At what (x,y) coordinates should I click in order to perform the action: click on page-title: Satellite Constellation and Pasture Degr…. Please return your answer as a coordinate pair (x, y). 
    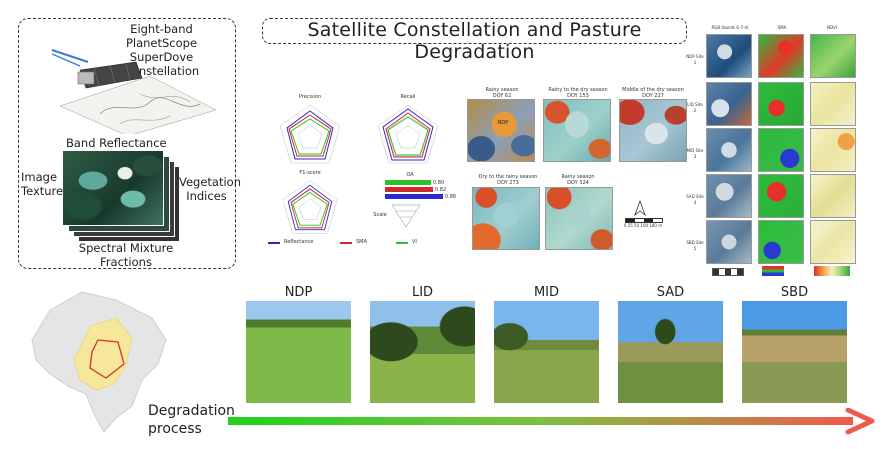
    Looking at the image, I should click on (474, 41).